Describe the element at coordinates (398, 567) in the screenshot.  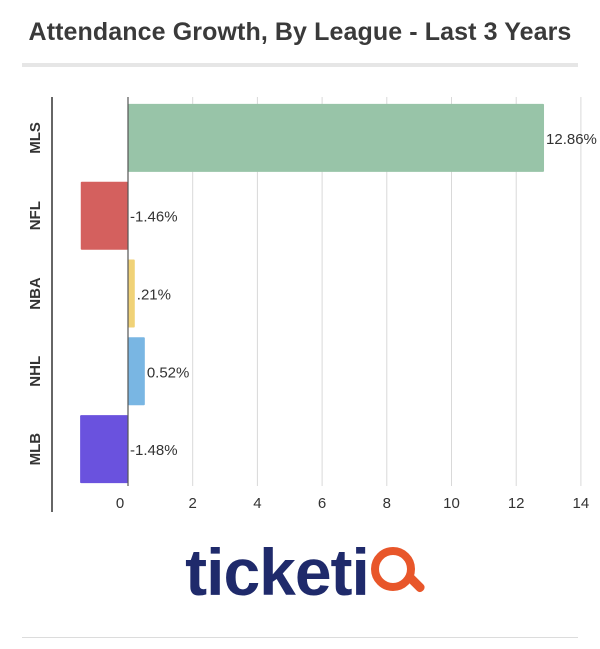
I see `magnifier-q-icon` at that location.